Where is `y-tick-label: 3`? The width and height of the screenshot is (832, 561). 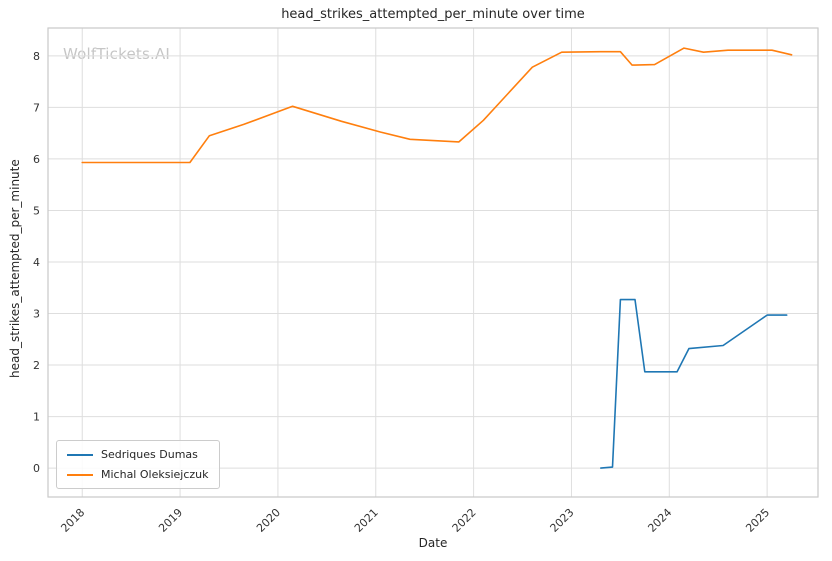 y-tick-label: 3 is located at coordinates (36, 314).